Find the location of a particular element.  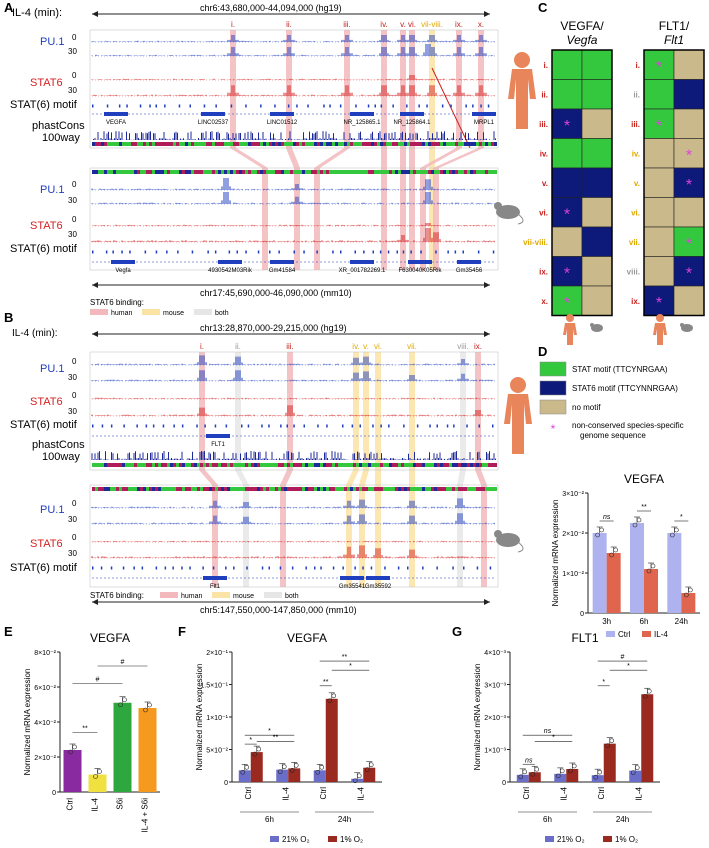

chart-title: VEGFA is located at coordinates (110, 638).